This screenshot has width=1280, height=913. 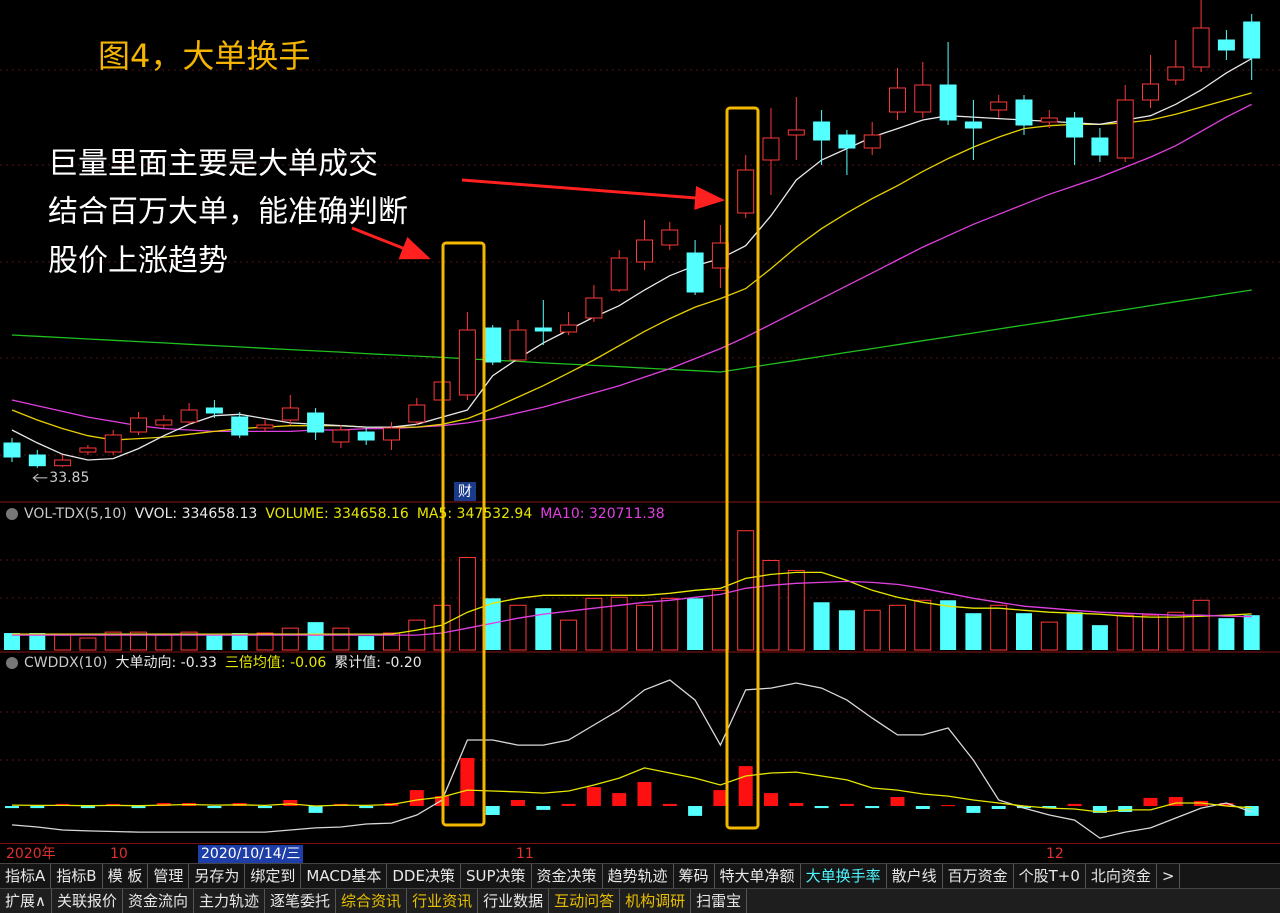 What do you see at coordinates (1169, 876) in the screenshot?
I see `toolbar-button: >` at bounding box center [1169, 876].